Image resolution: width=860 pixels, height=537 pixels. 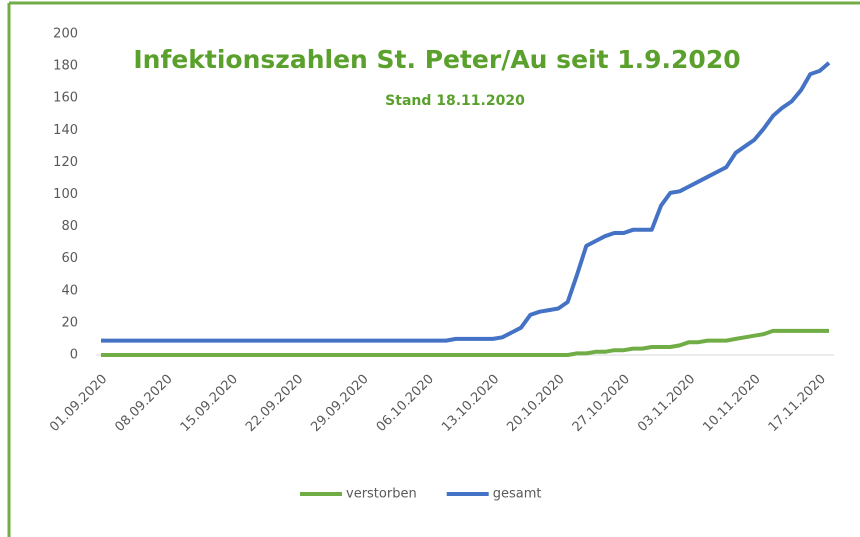 What do you see at coordinates (69, 290) in the screenshot?
I see `y-tick-label: 40` at bounding box center [69, 290].